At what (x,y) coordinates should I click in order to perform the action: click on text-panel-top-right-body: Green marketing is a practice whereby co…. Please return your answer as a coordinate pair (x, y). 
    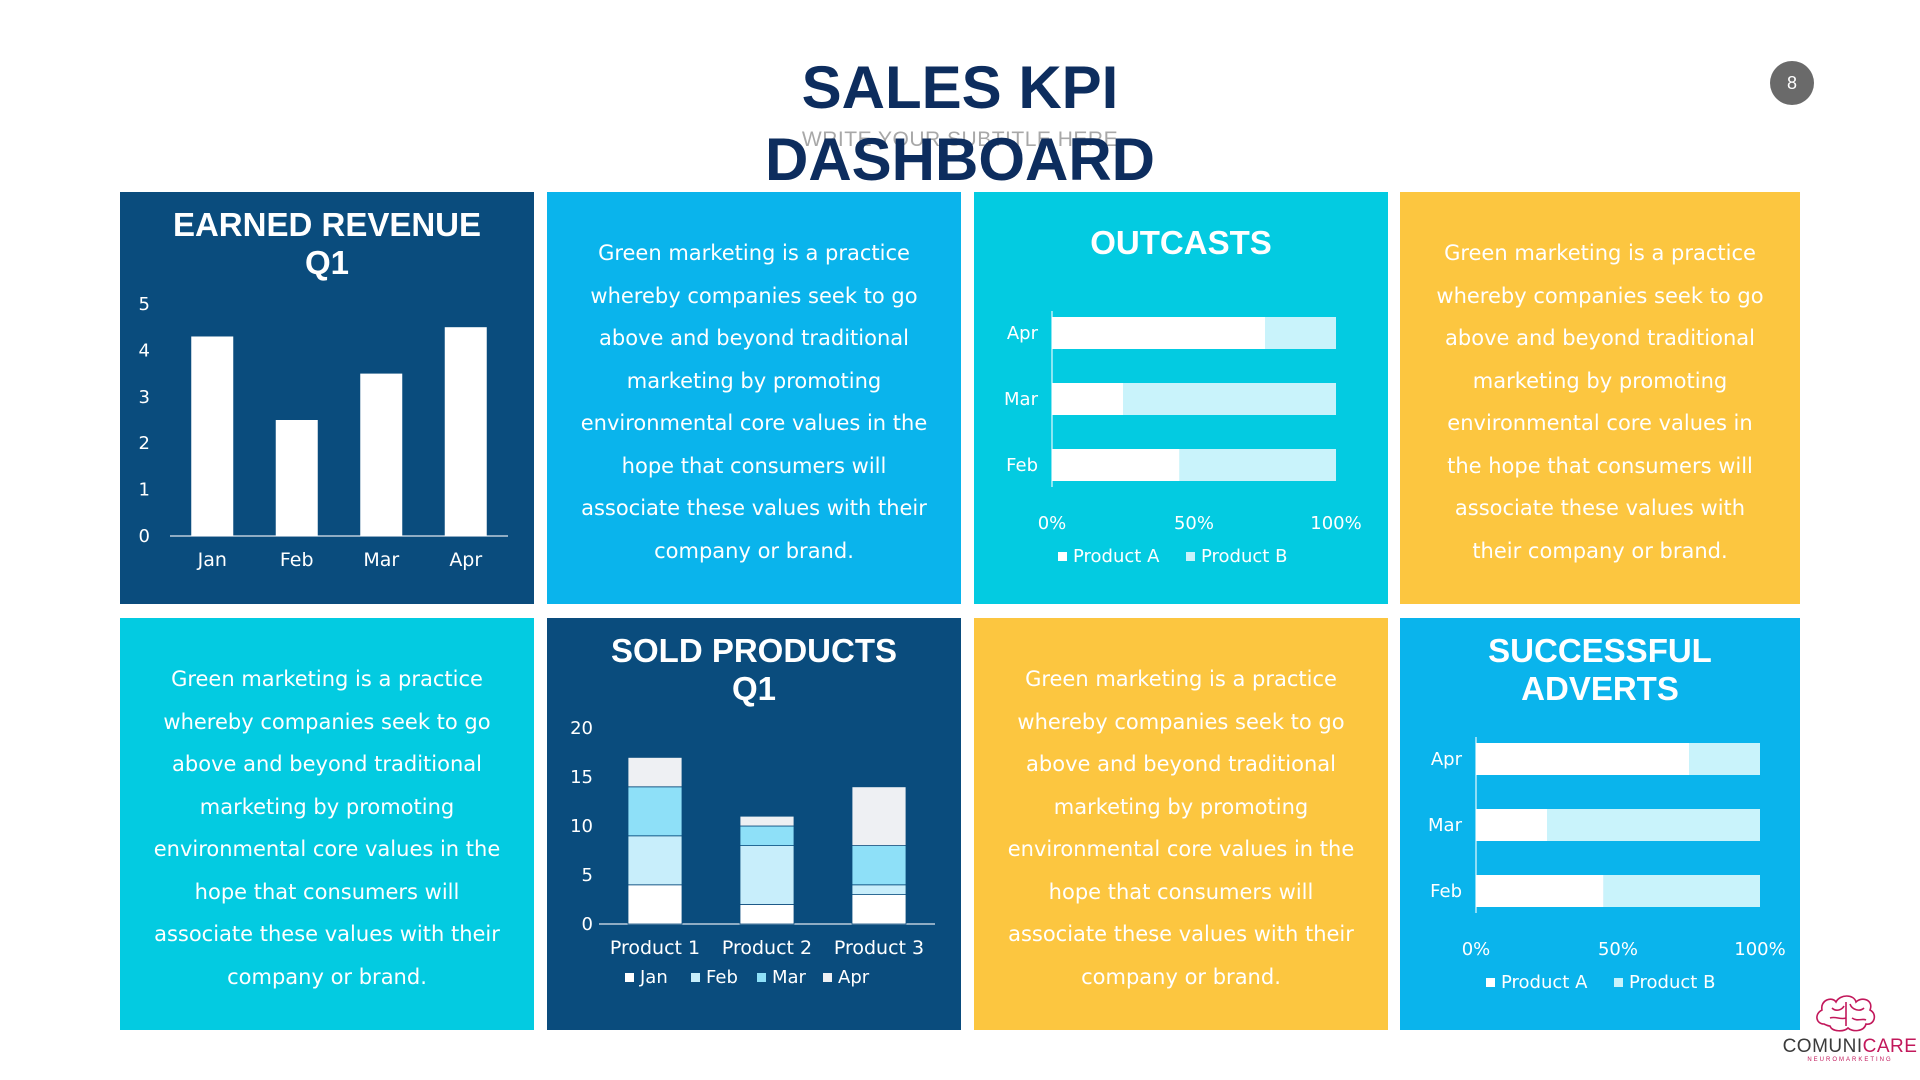
    Looking at the image, I should click on (1600, 402).